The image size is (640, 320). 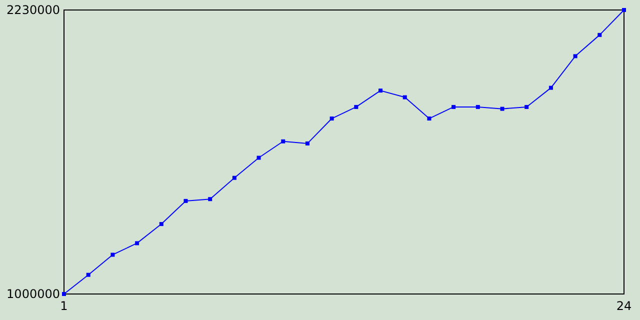 I want to click on x-tick-label: 24, so click(x=624, y=306).